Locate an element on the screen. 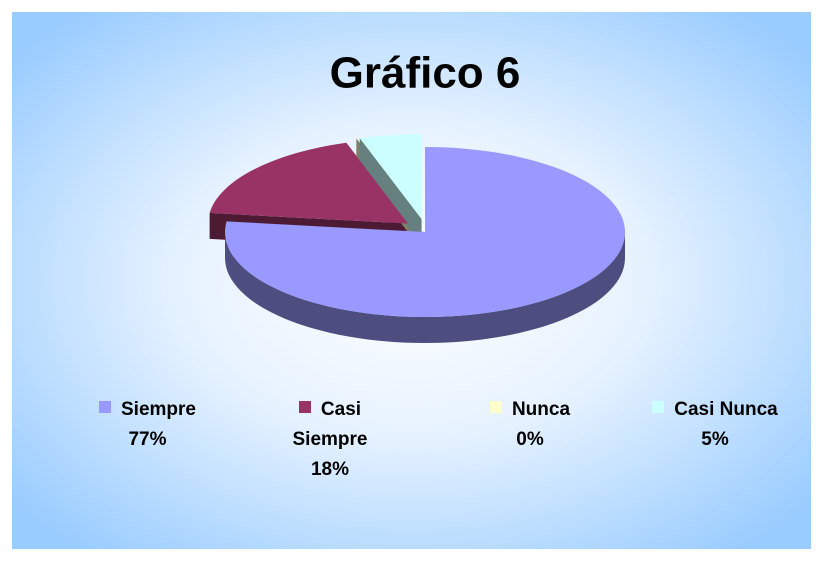 The image size is (823, 561). chart-title: Gráfico 6 is located at coordinates (425, 73).